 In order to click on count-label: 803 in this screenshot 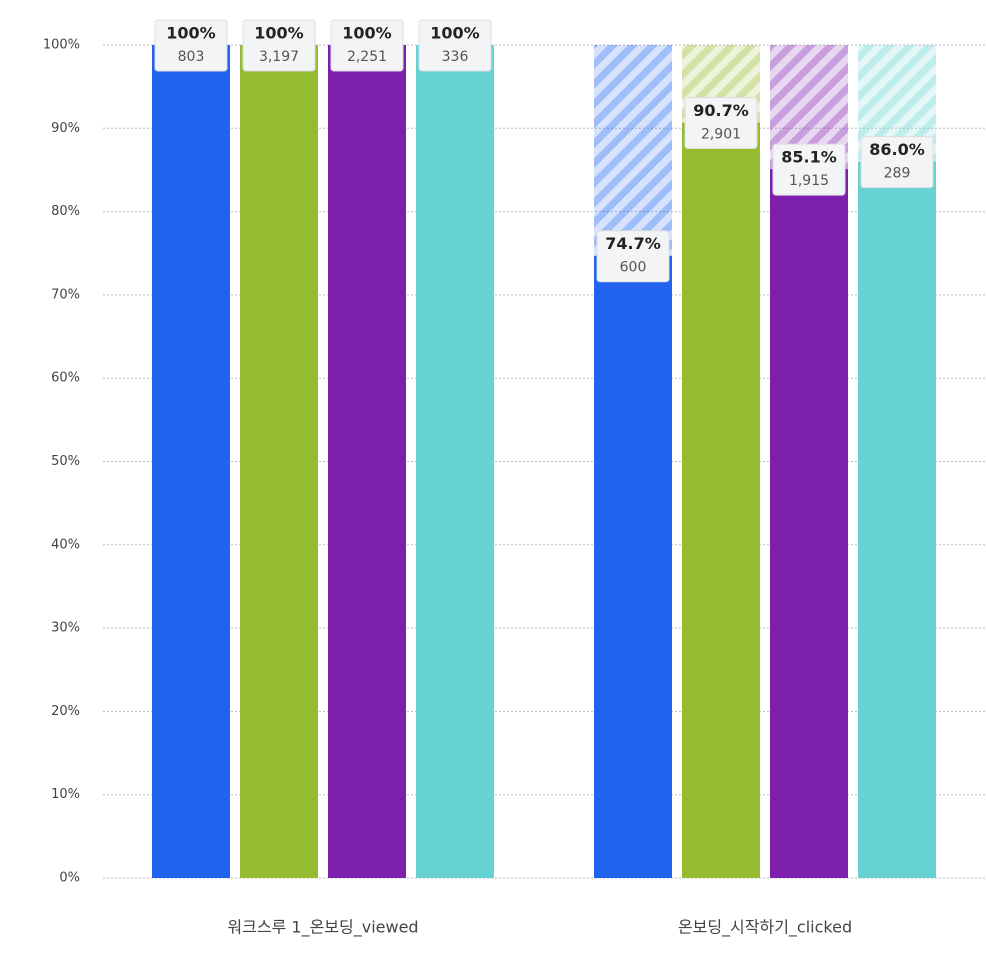, I will do `click(191, 57)`.